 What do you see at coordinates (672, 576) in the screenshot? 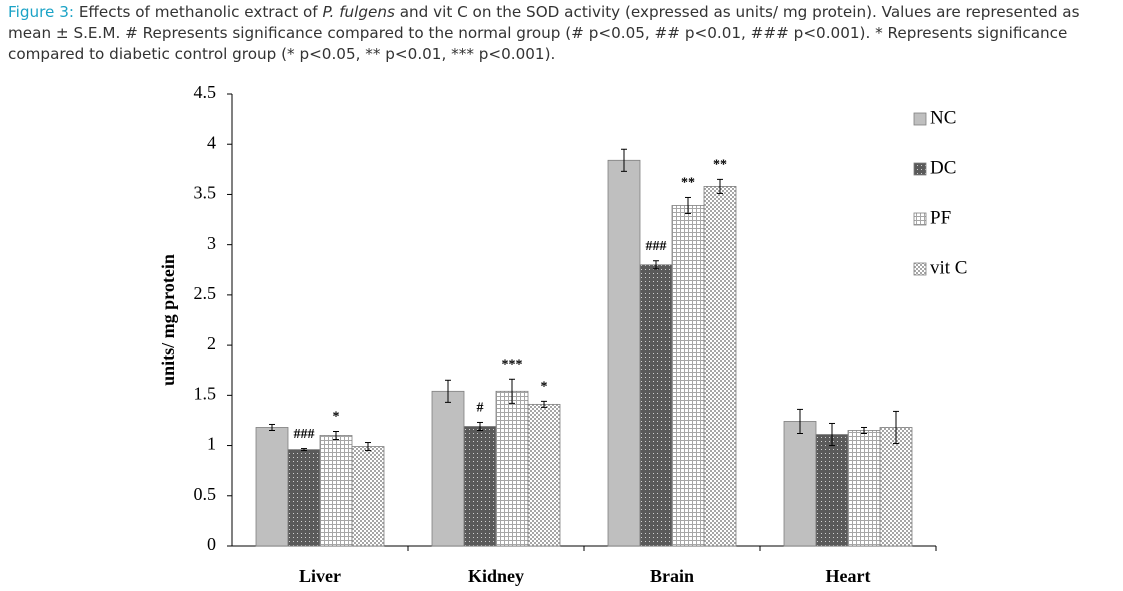
I see `x-tick-label: Brain` at bounding box center [672, 576].